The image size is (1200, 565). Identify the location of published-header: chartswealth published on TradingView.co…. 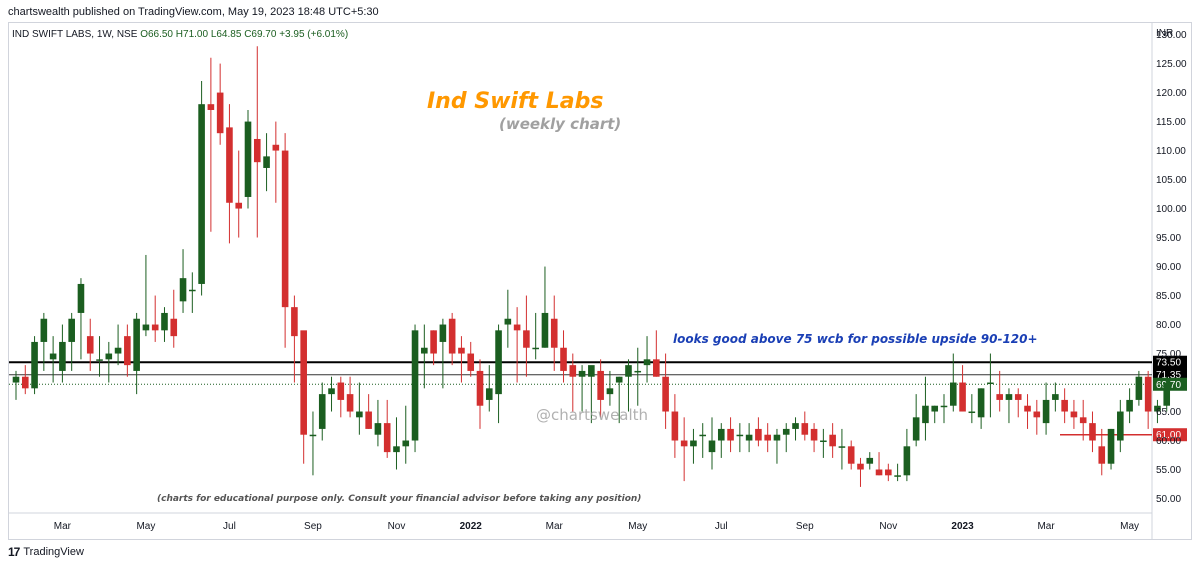
(193, 12).